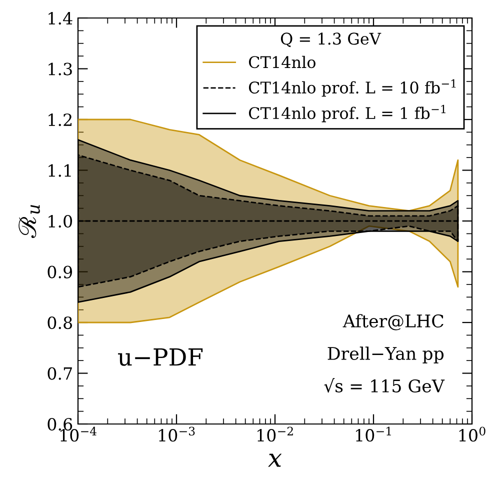 Image resolution: width=487 pixels, height=485 pixels. What do you see at coordinates (282, 62) in the screenshot?
I see `legend-label: CT14nlo` at bounding box center [282, 62].